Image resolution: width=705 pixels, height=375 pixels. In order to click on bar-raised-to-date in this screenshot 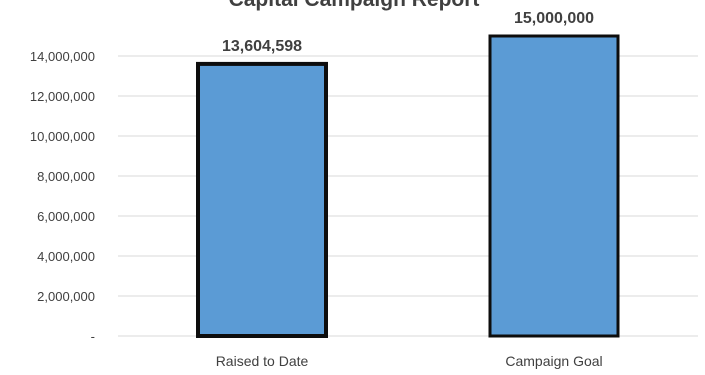, I will do `click(262, 199)`.